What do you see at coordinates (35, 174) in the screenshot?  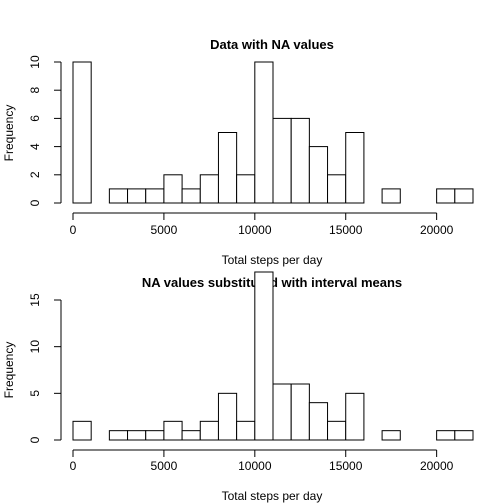 I see `y-tick-label: 2` at bounding box center [35, 174].